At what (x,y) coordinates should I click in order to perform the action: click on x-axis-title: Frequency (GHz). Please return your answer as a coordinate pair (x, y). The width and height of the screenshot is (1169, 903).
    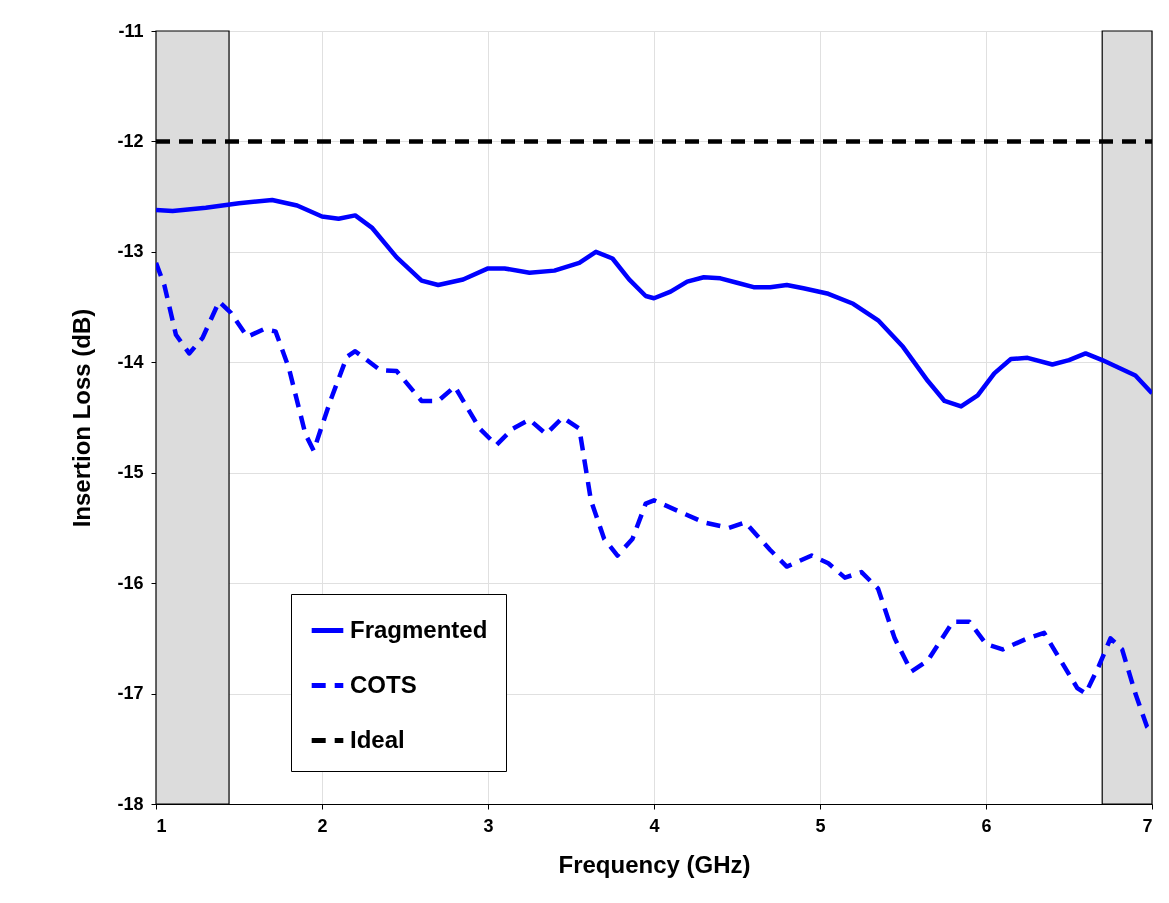
    Looking at the image, I should click on (654, 864).